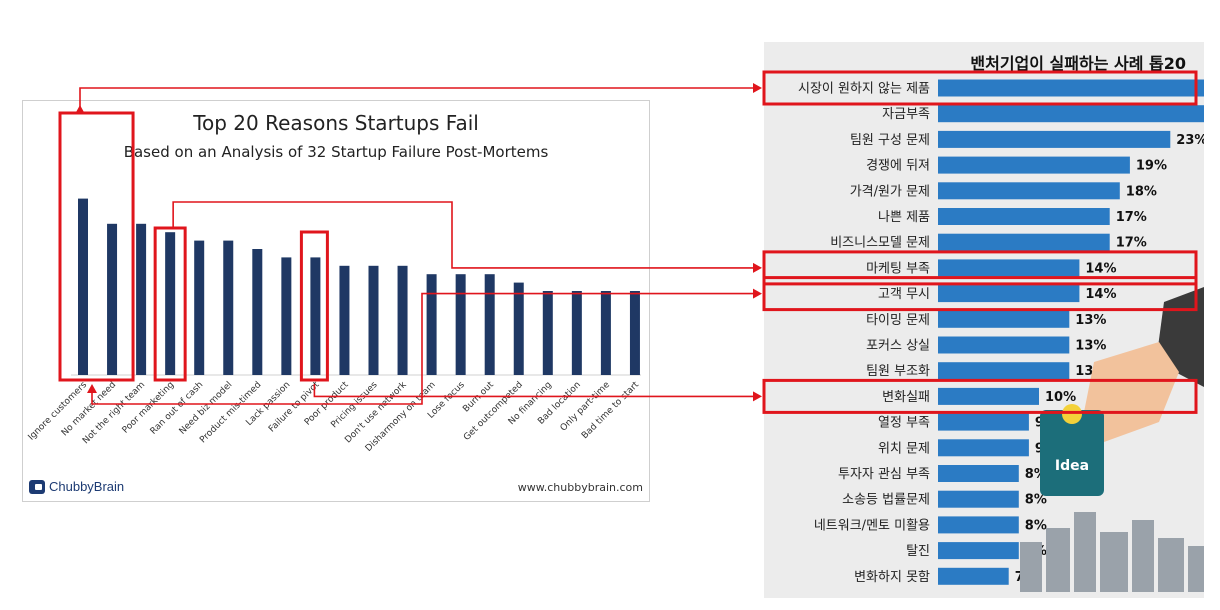 Image resolution: width=1220 pixels, height=610 pixels. Describe the element at coordinates (906, 397) in the screenshot. I see `category-label: 변화실패` at that location.